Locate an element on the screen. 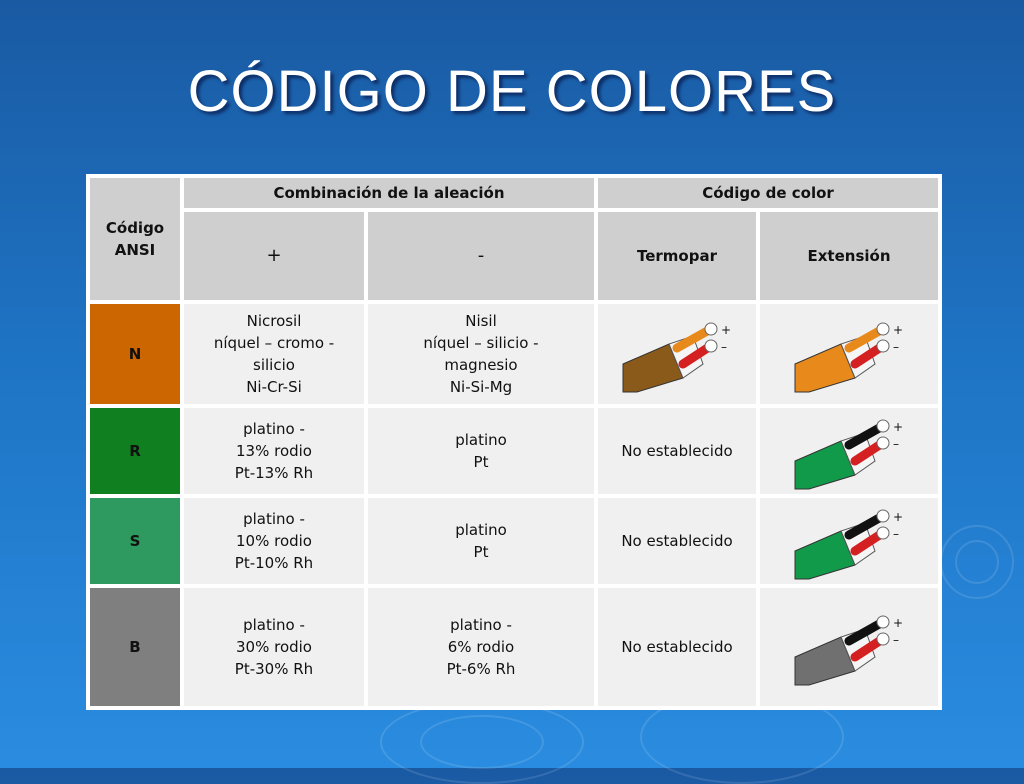 Image resolution: width=1024 pixels, height=784 pixels. alloy-plus-cell: Nicrosil níquel – cromo - silicio Ni-Cr-Si is located at coordinates (274, 354).